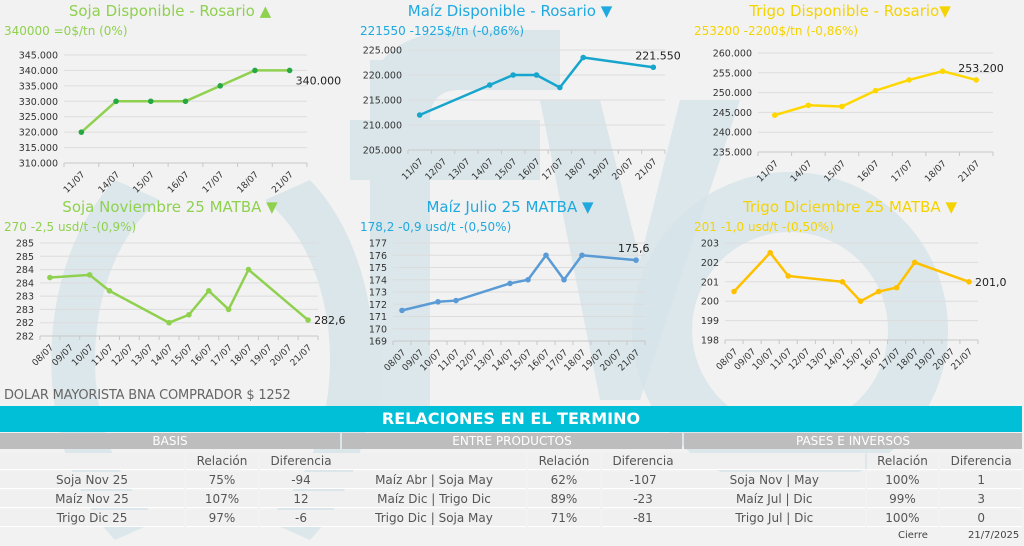  I want to click on y-tick-label: 255.000, so click(732, 73).